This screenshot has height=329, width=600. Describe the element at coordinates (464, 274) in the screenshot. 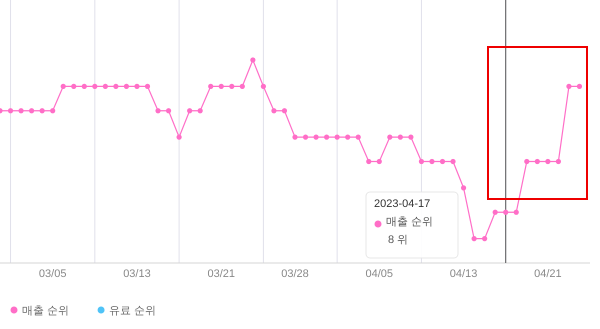

I see `x-tick-label: 04/13` at that location.